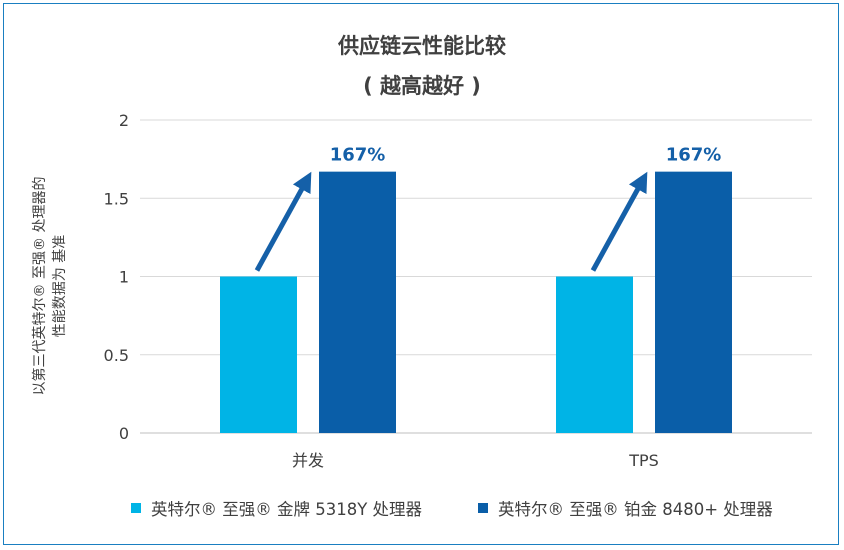 This screenshot has width=844, height=550. What do you see at coordinates (635, 509) in the screenshot?
I see `legend-label-8480: 英特尔® 至强® 铂金 8480+ 处理器` at bounding box center [635, 509].